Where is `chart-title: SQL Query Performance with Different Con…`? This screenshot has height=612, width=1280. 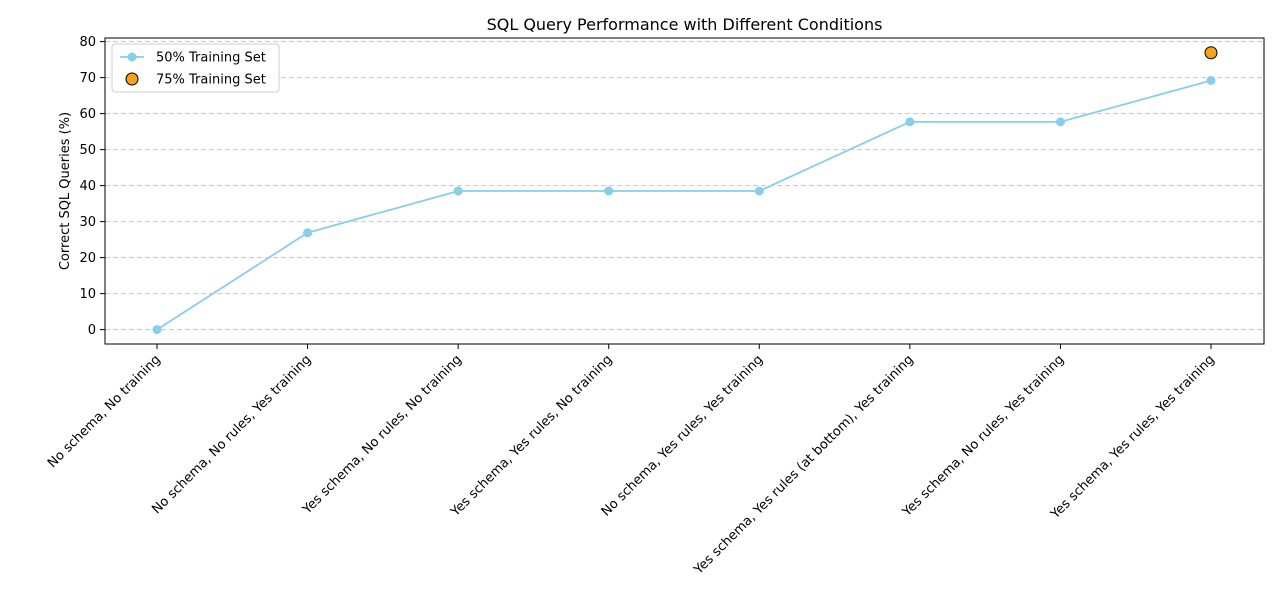 chart-title: SQL Query Performance with Different Con… is located at coordinates (685, 24).